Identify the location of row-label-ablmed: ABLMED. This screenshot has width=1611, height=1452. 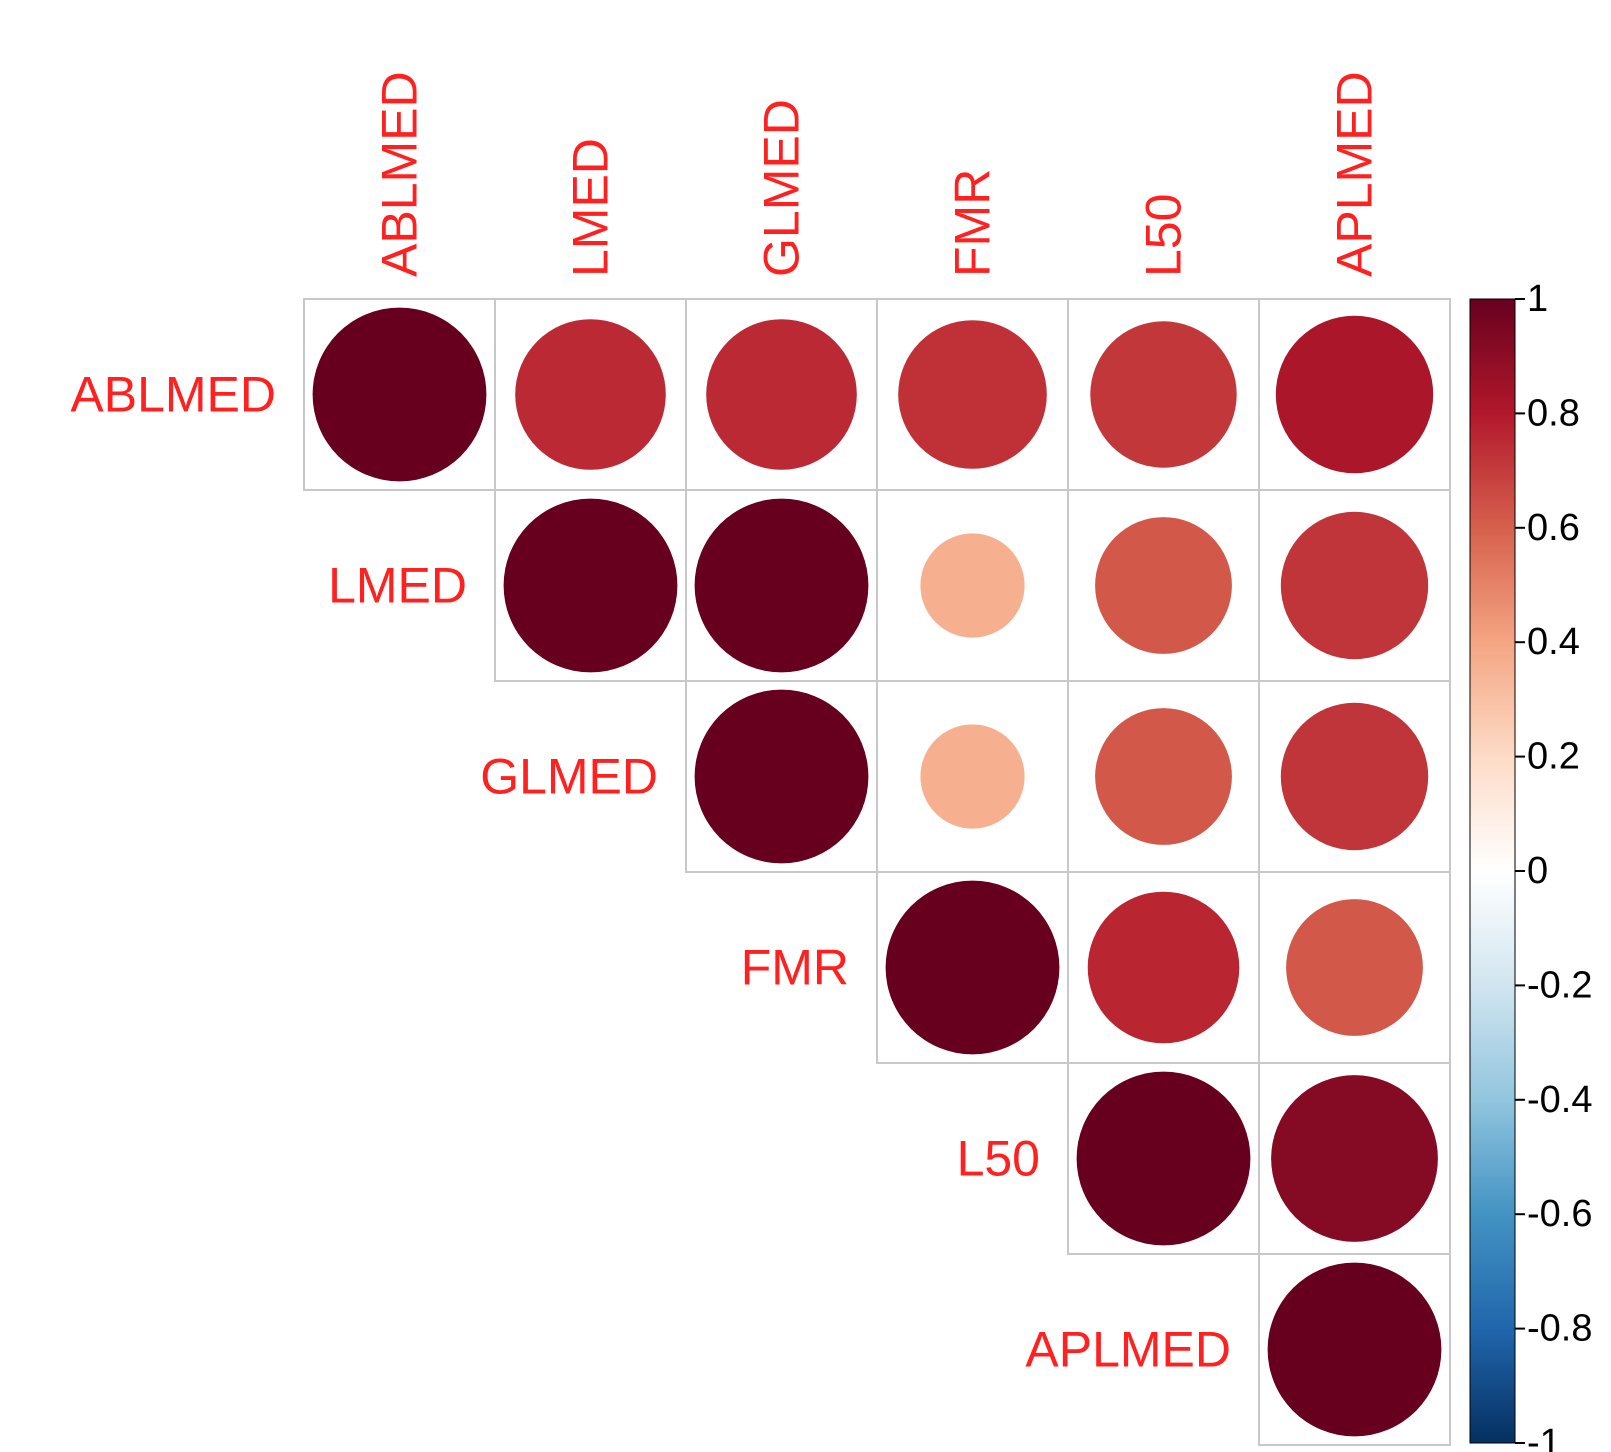
(173, 395).